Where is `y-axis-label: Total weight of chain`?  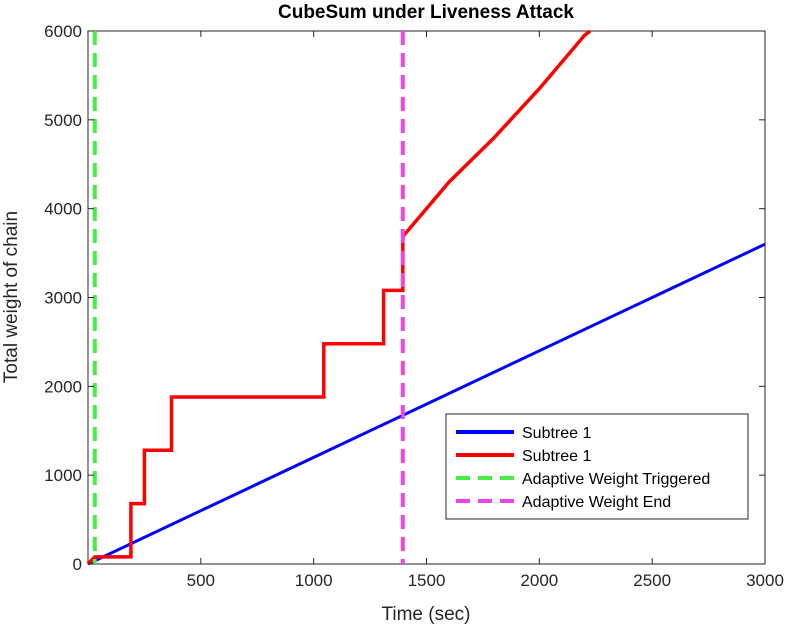 y-axis-label: Total weight of chain is located at coordinates (11, 297).